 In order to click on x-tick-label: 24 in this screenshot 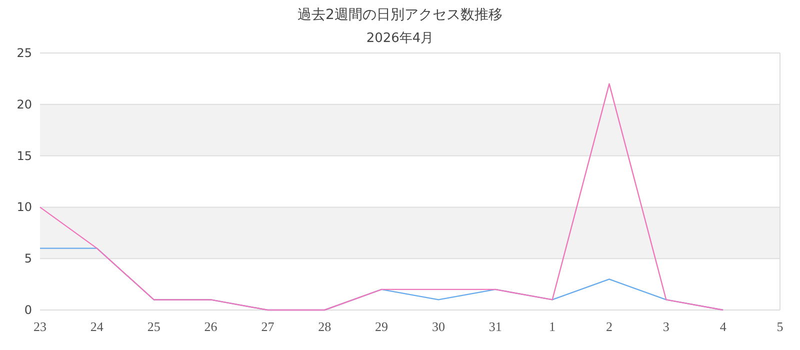, I will do `click(97, 326)`.